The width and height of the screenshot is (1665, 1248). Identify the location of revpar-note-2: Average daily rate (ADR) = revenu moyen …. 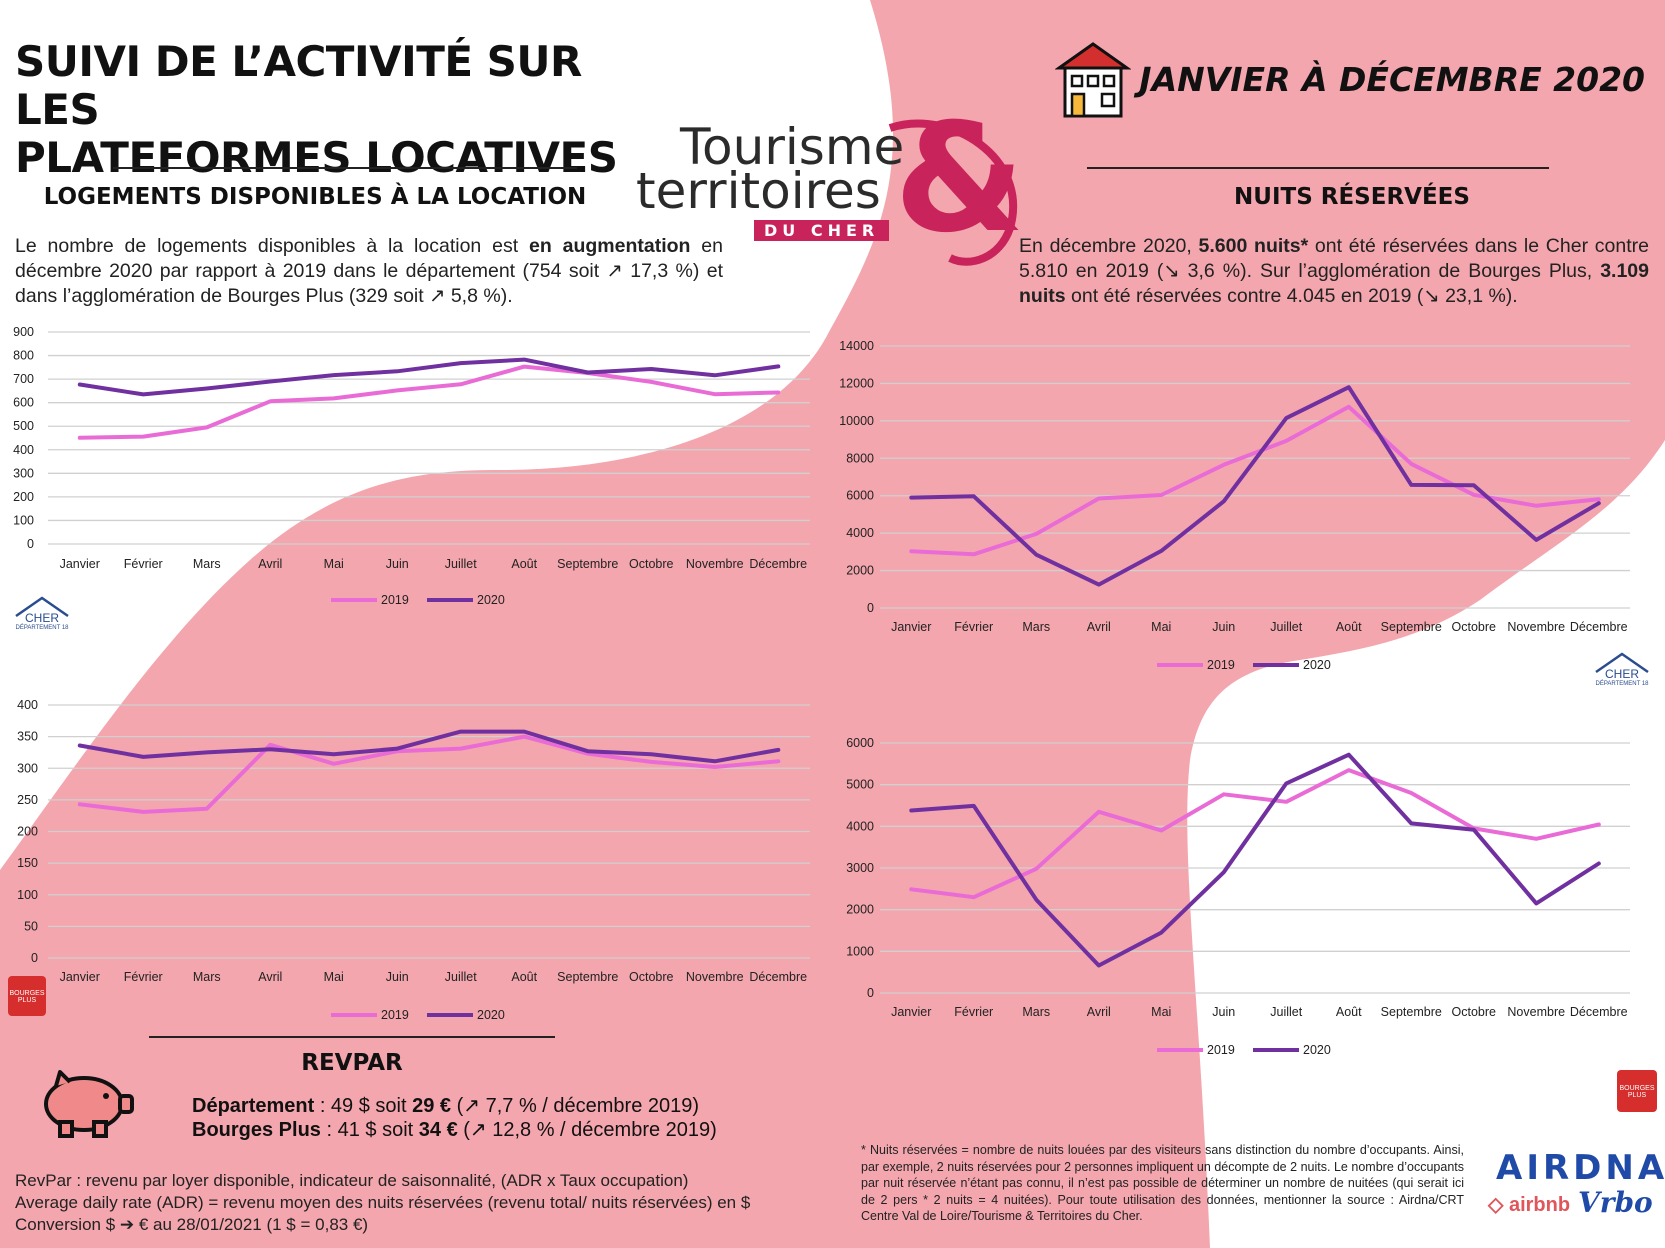
(383, 1202).